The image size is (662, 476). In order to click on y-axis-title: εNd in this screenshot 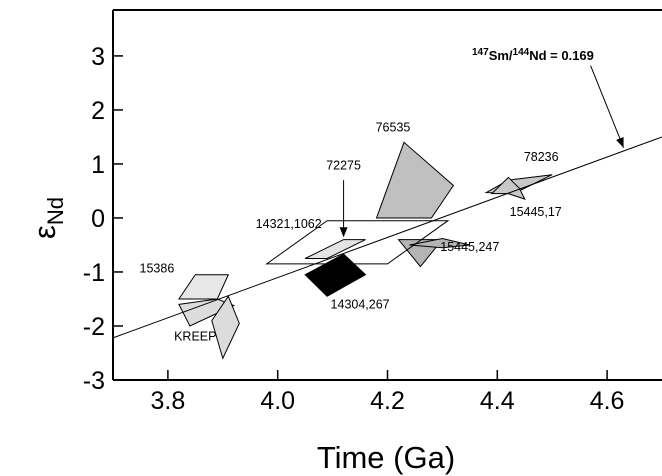, I will do `click(47, 218)`.